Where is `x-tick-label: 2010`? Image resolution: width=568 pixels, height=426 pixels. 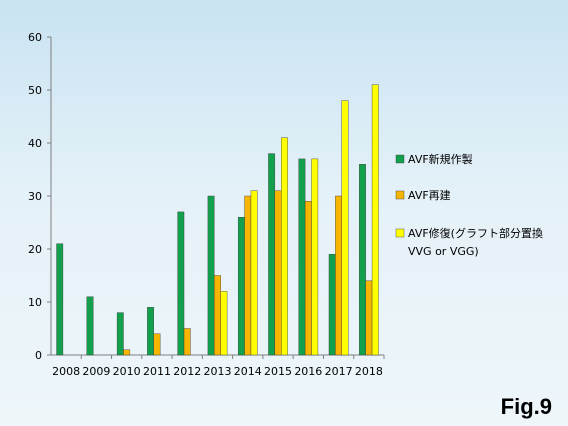
x-tick-label: 2010 is located at coordinates (127, 371).